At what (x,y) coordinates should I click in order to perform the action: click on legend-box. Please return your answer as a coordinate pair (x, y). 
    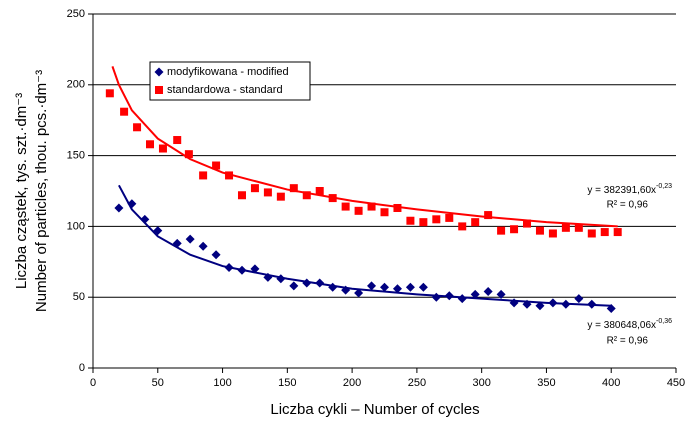
    Looking at the image, I should click on (230, 81).